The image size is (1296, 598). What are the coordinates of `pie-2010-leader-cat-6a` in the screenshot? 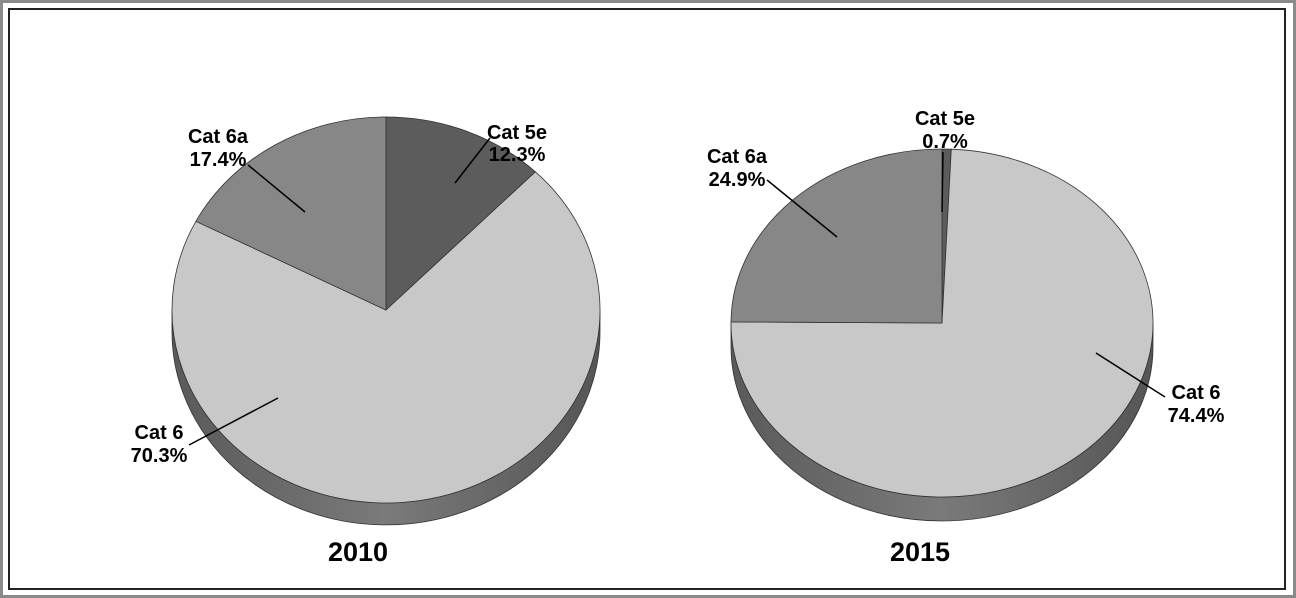 It's located at (276, 188).